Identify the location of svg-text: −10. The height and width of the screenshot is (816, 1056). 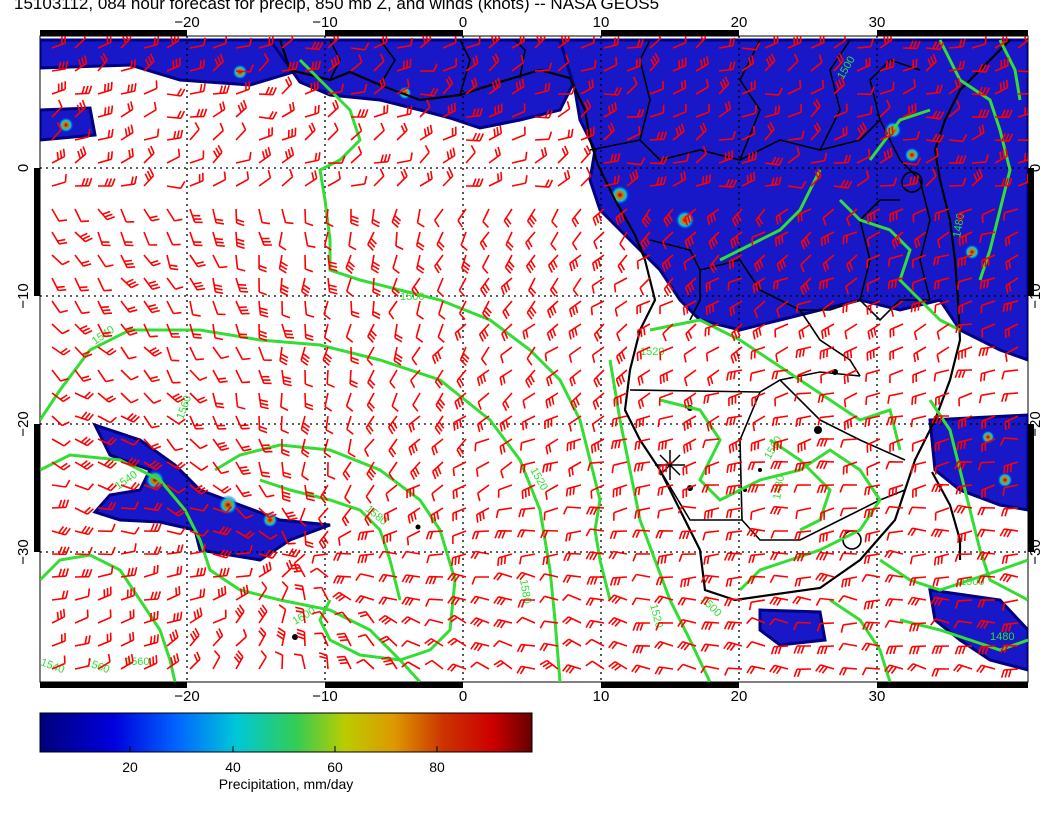
(1035, 295).